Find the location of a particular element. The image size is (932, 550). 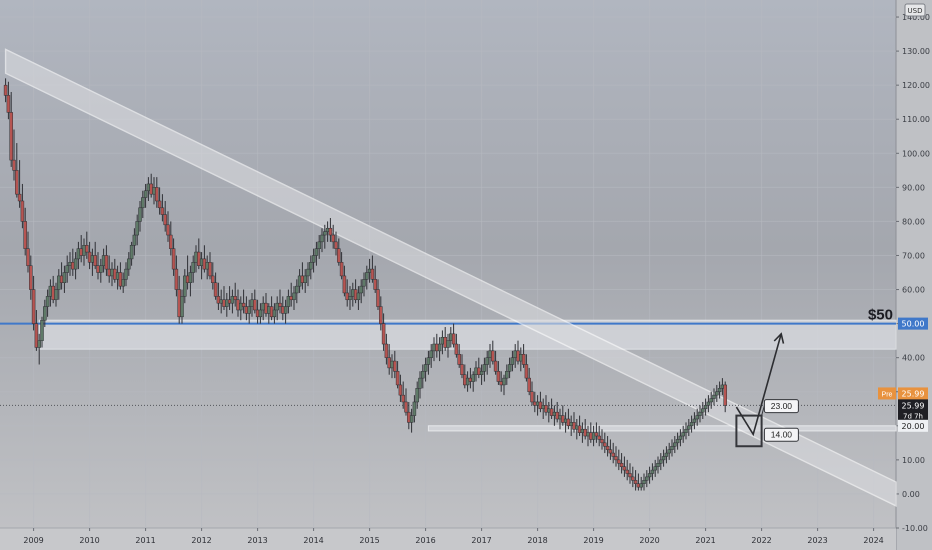

last-price-text: 25.99 is located at coordinates (913, 405).